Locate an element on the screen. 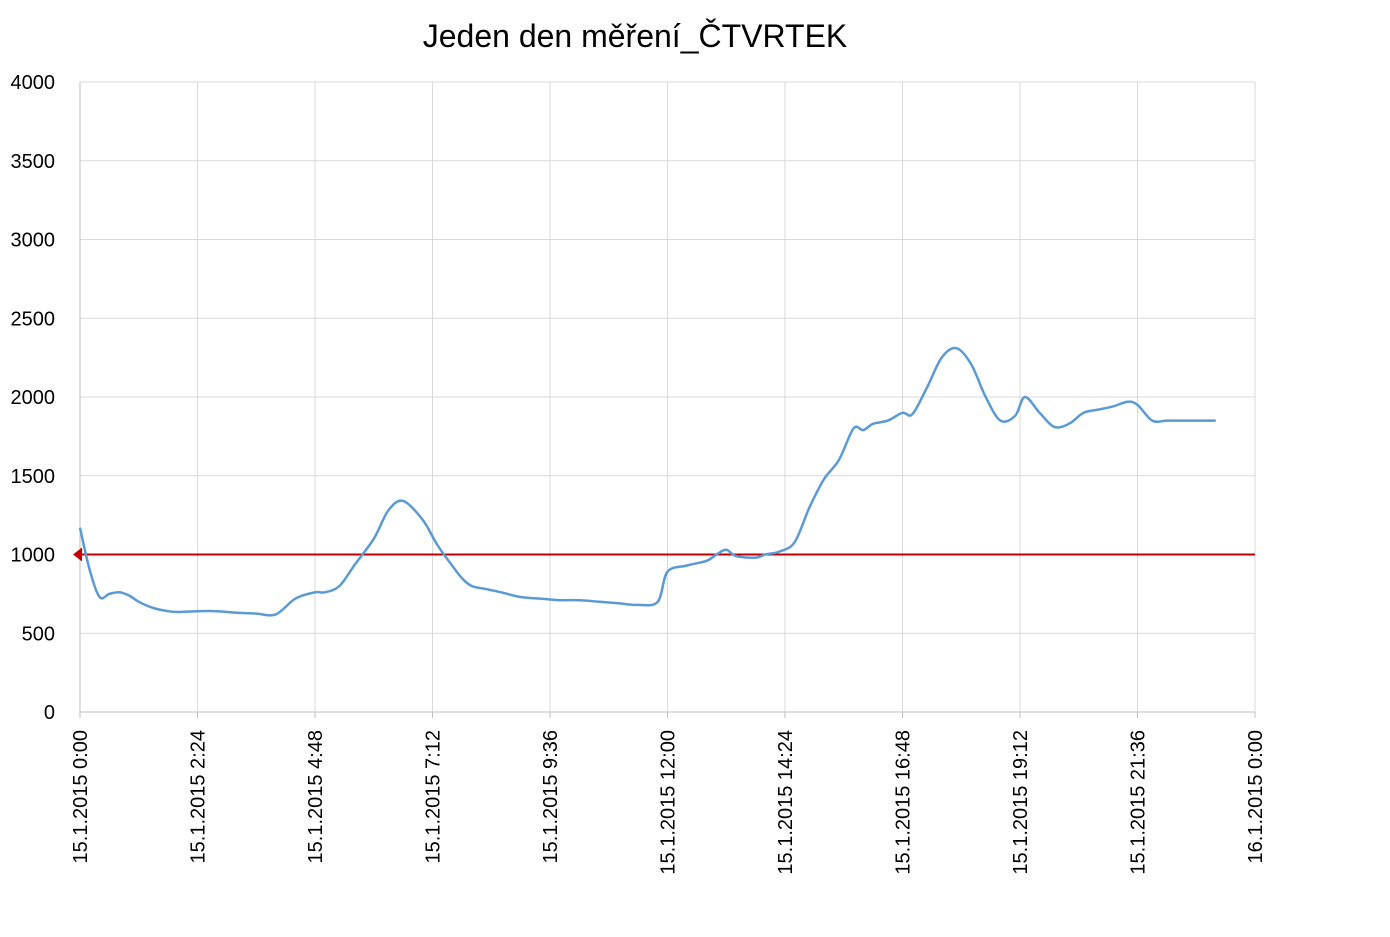  x-tick-label: 15.1.2015 0:00 is located at coordinates (81, 796).